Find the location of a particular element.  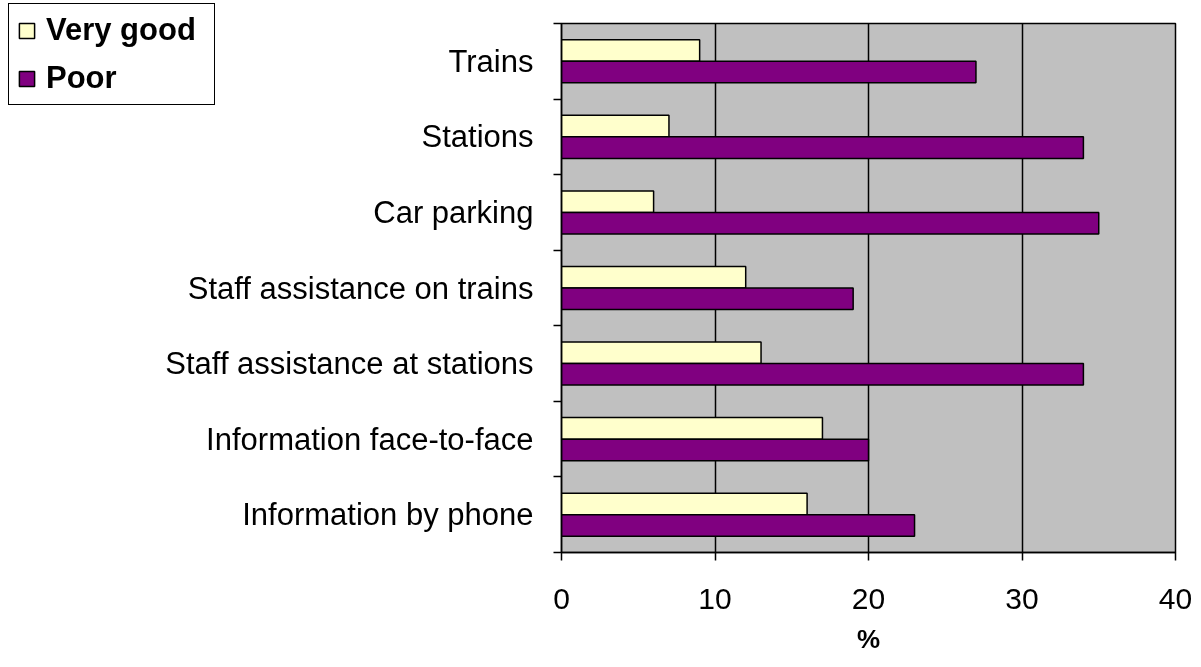

y-tick-label: Car parking is located at coordinates (453, 212).